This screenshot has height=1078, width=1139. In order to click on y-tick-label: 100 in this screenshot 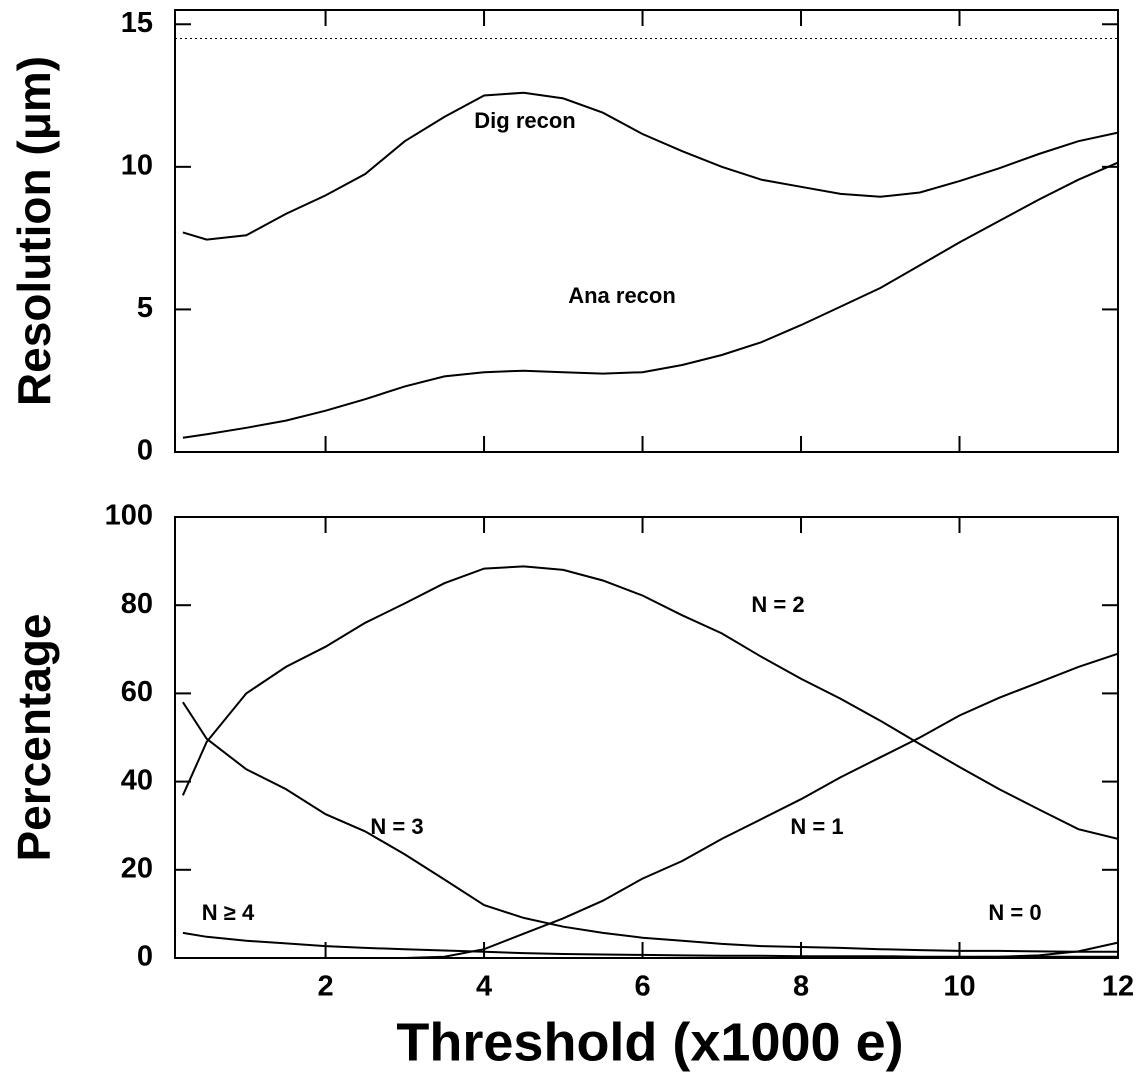, I will do `click(129, 516)`.